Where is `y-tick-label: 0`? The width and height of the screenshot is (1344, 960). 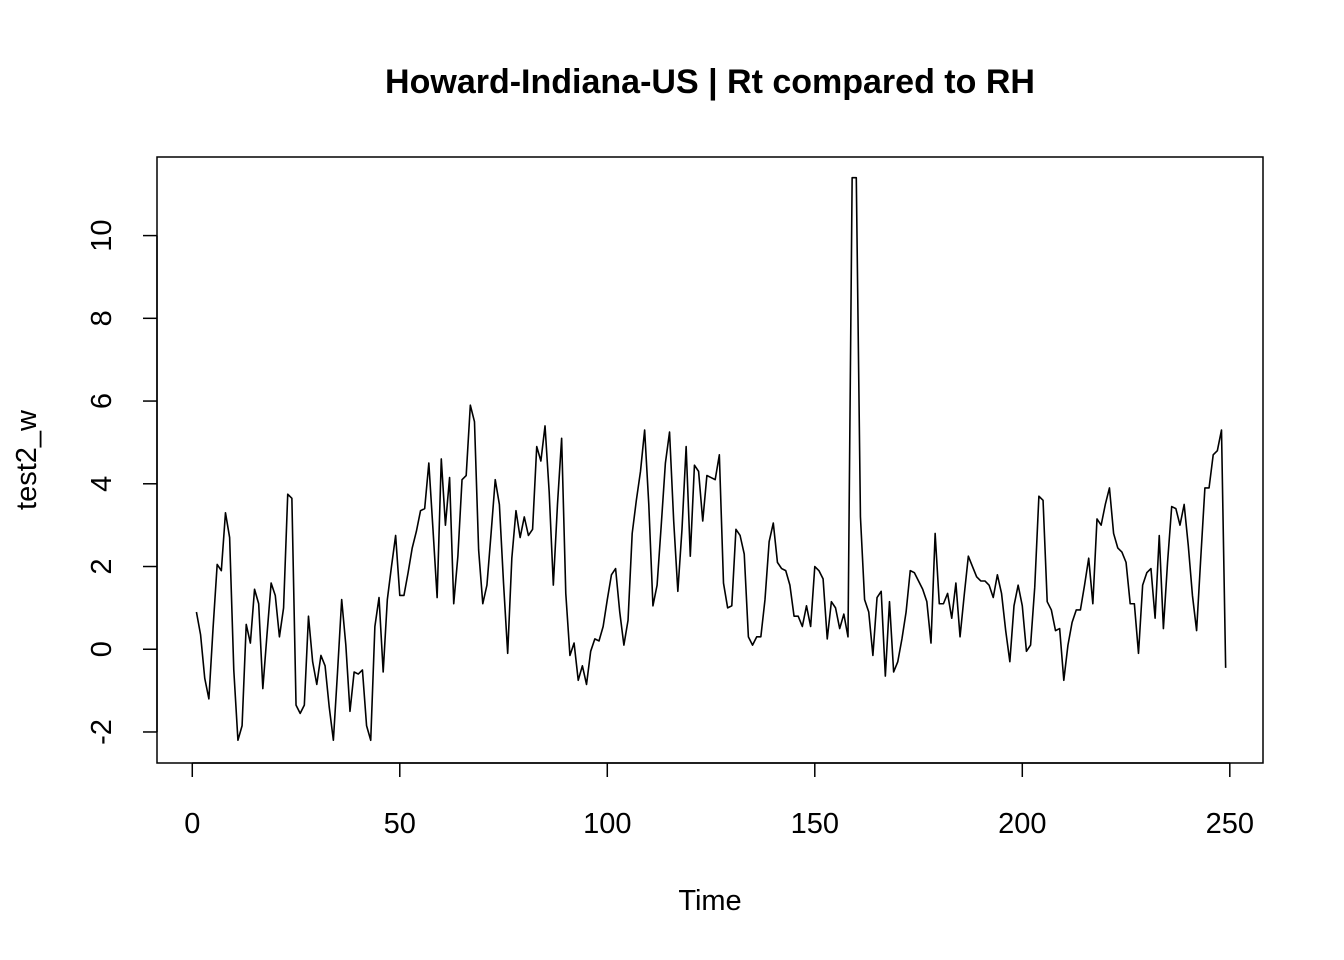
y-tick-label: 0 is located at coordinates (102, 649).